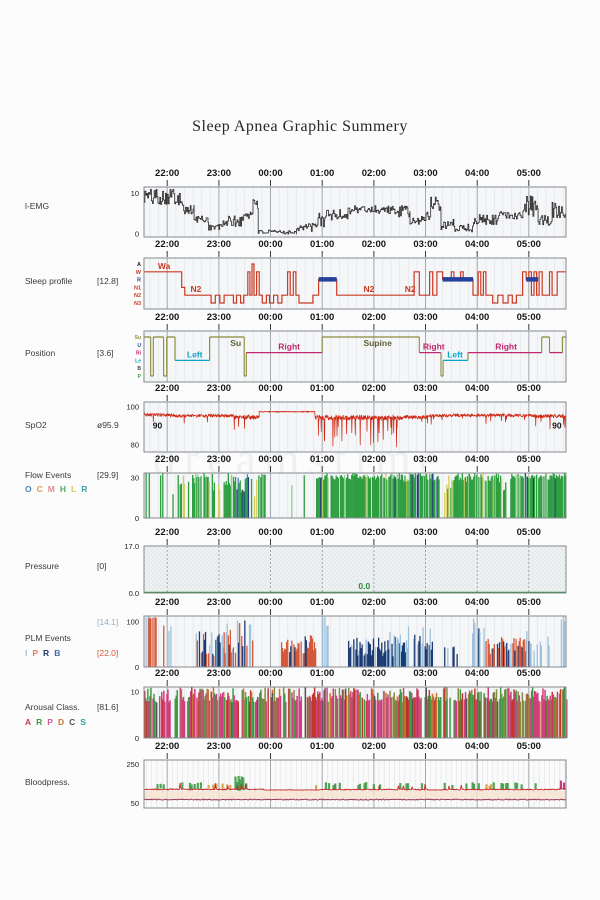 This screenshot has height=900, width=600. What do you see at coordinates (74, 489) in the screenshot?
I see `flow-legend-l: L` at bounding box center [74, 489].